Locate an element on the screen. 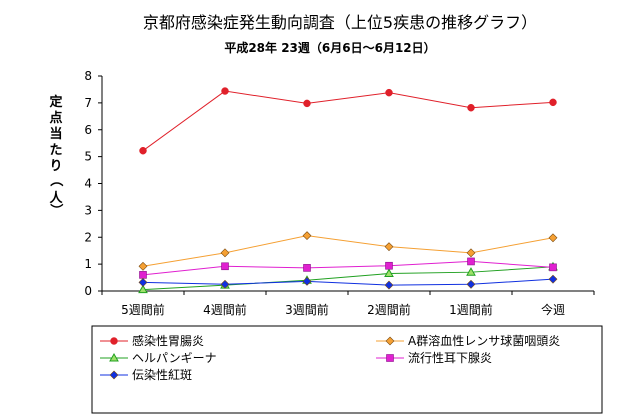  chart-subtitle: 平成28年 23週（6月6日～6月12日） is located at coordinates (329, 47).